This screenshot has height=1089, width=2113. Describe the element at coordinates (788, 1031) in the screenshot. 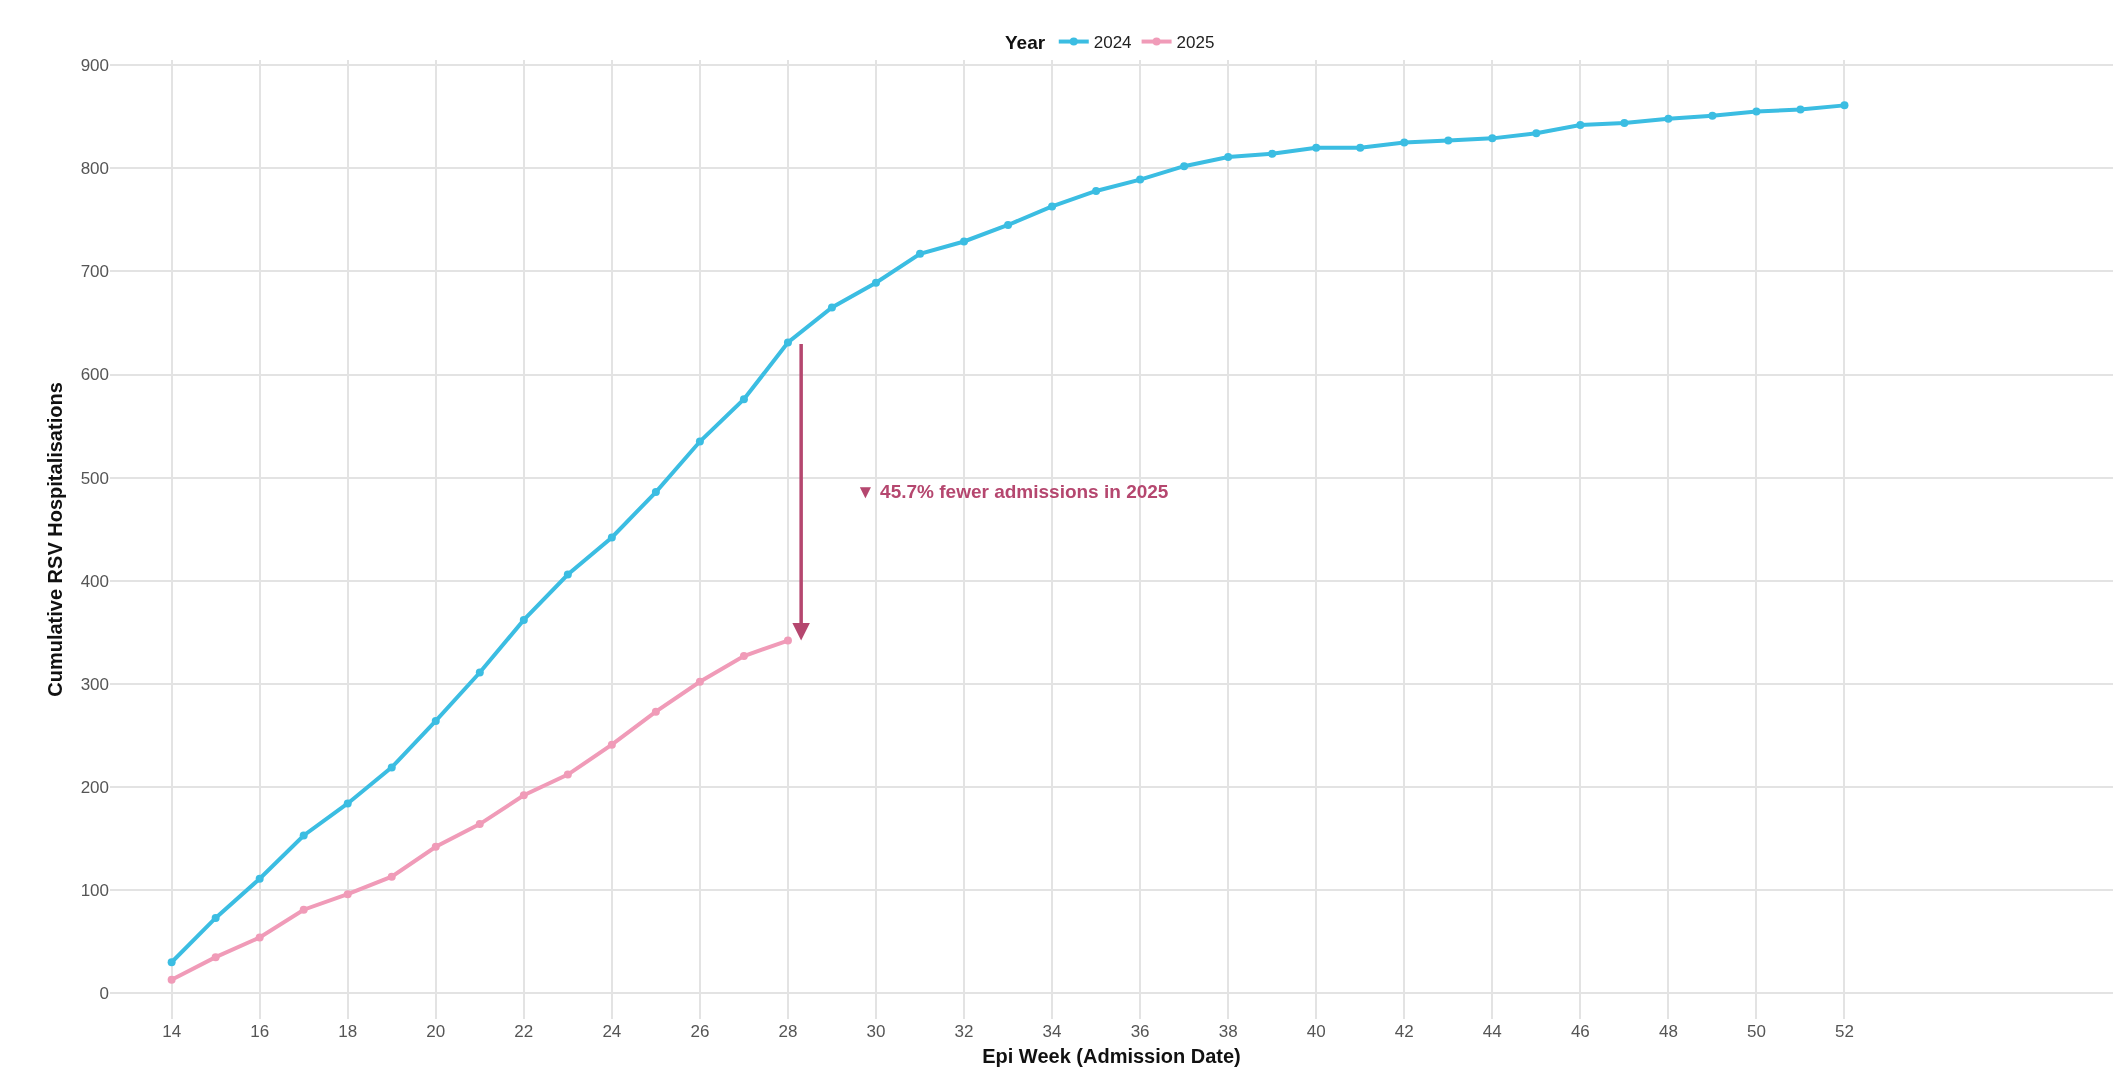

I see `x-tick-label: 28` at that location.